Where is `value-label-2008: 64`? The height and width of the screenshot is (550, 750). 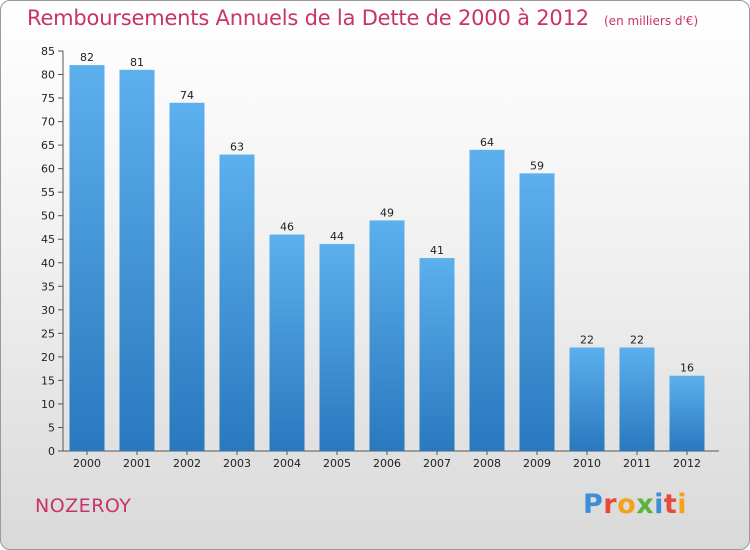 value-label-2008: 64 is located at coordinates (487, 142).